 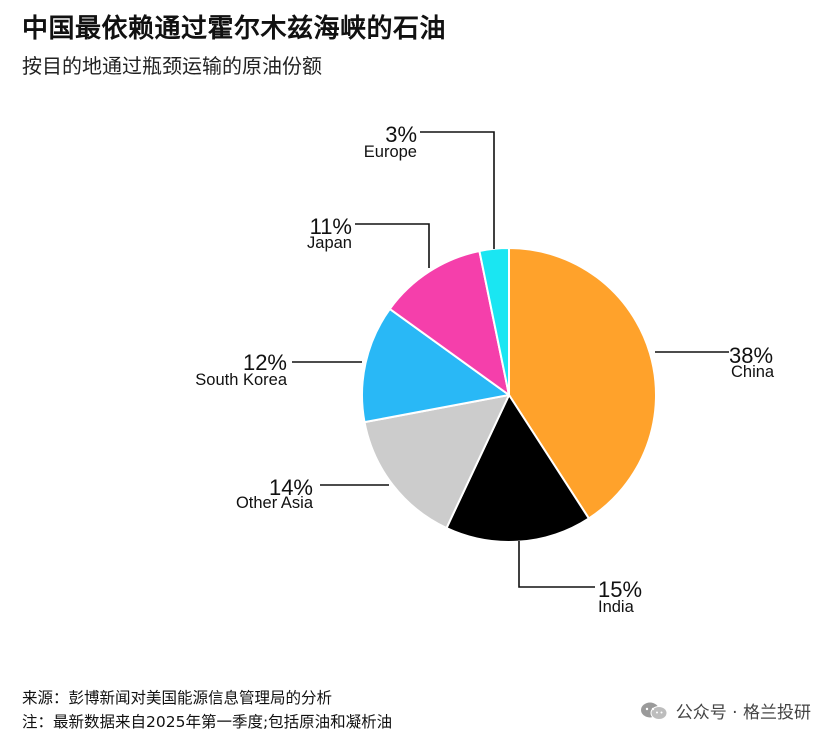 What do you see at coordinates (265, 362) in the screenshot?
I see `data-label-south-korea: 12%` at bounding box center [265, 362].